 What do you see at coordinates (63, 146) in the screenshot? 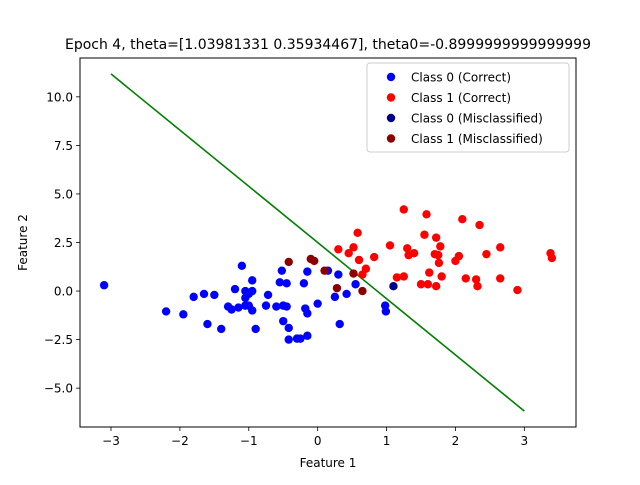
I see `y-tick-label: 7.5` at bounding box center [63, 146].